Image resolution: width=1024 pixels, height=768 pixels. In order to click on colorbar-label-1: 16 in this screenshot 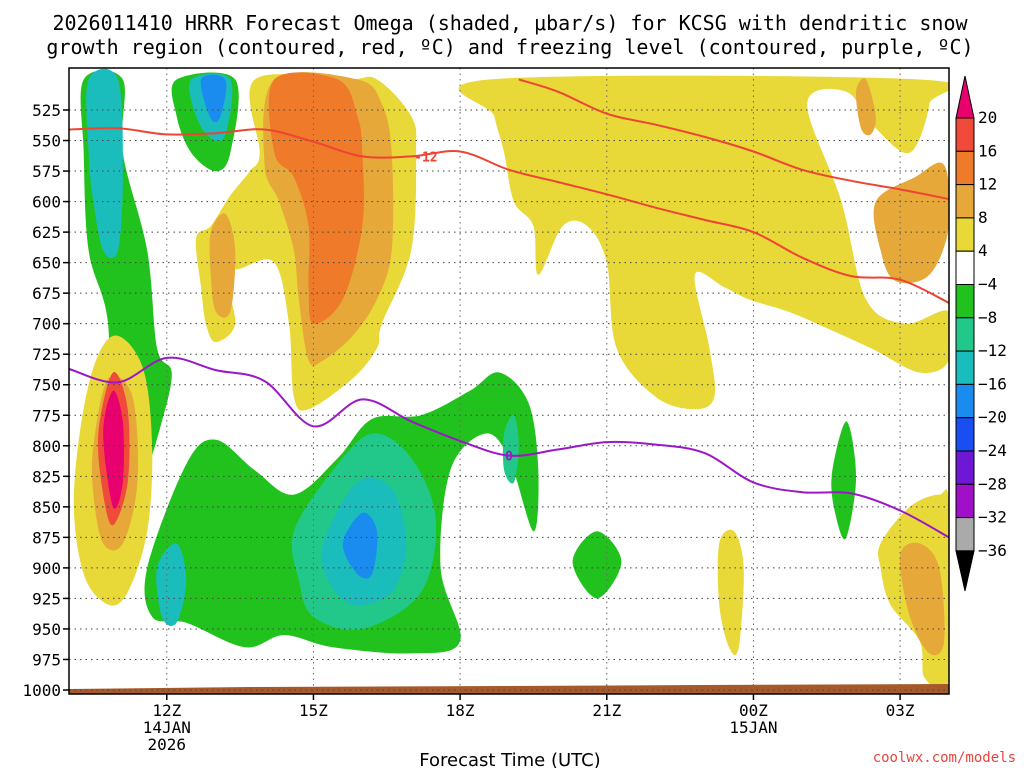, I will do `click(987, 150)`.